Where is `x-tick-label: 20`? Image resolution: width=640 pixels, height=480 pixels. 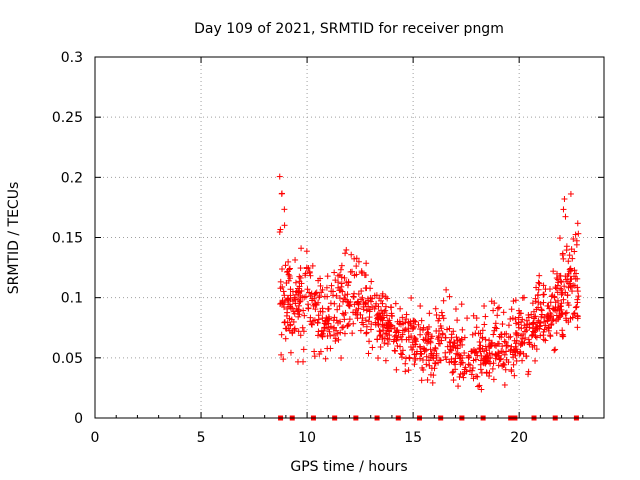 x-tick-label: 20 is located at coordinates (519, 438).